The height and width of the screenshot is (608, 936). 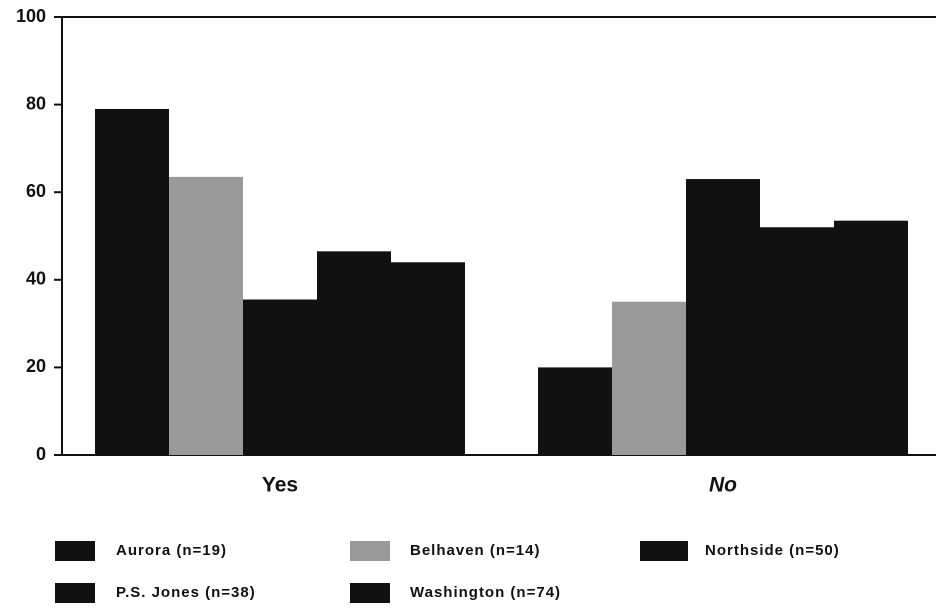 What do you see at coordinates (723, 485) in the screenshot?
I see `x-tick-label: No` at bounding box center [723, 485].